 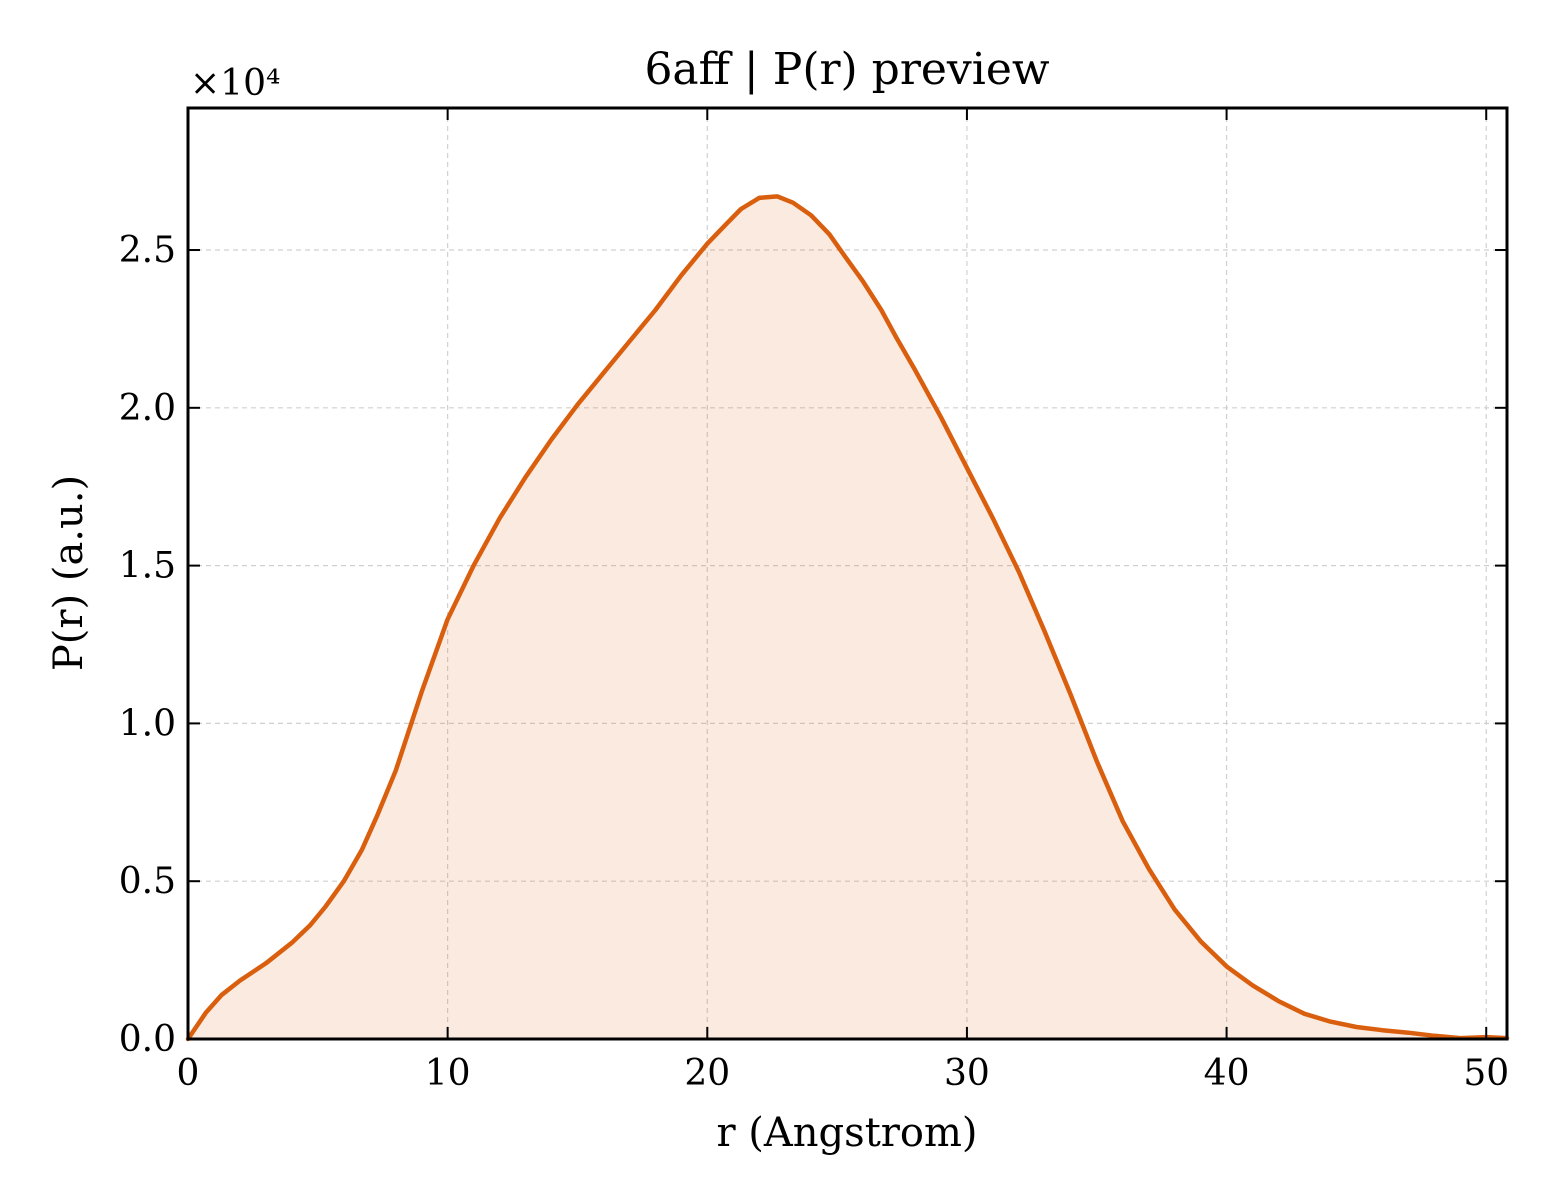 What do you see at coordinates (188, 1073) in the screenshot?
I see `x-tick-label: 0` at bounding box center [188, 1073].